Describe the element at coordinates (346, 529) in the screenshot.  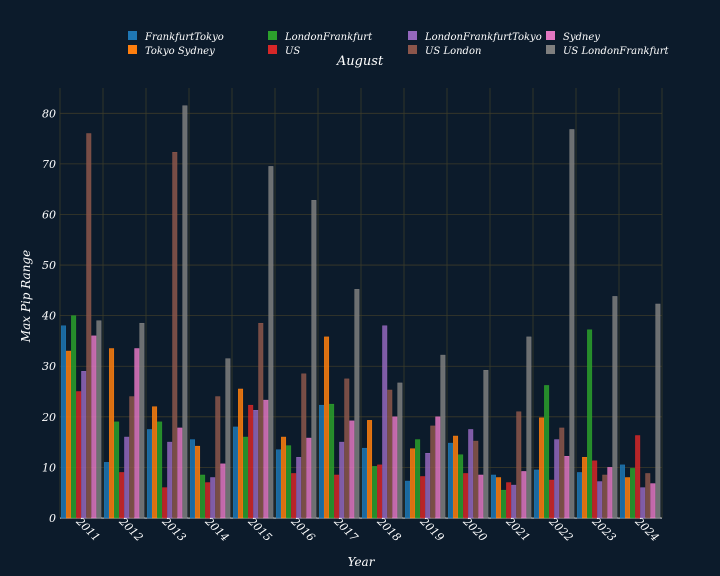
I see `x-tick-label: 2017` at that location.